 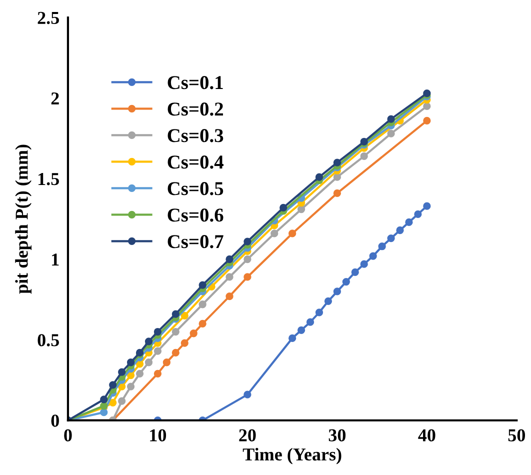 What do you see at coordinates (68, 435) in the screenshot?
I see `x-tick-label: 0` at bounding box center [68, 435].